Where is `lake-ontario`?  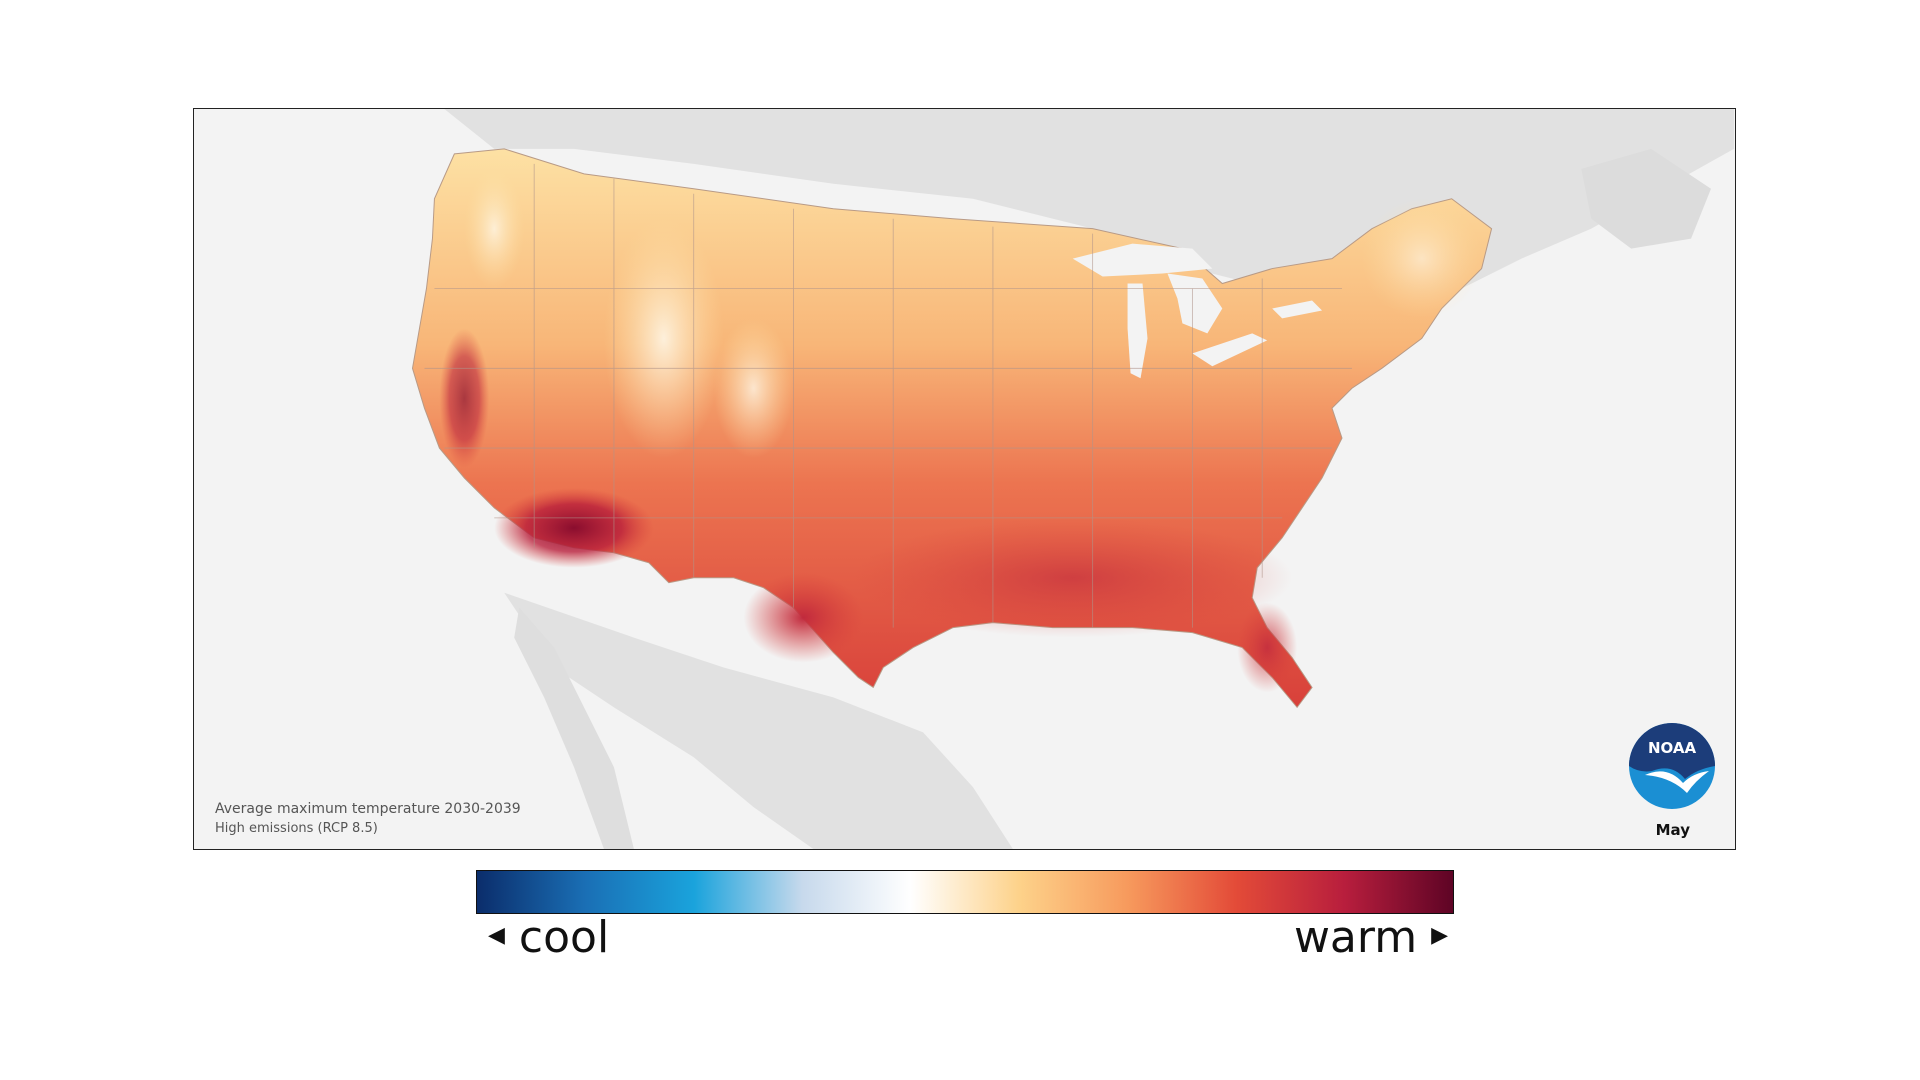
lake-ontario is located at coordinates (1297, 309).